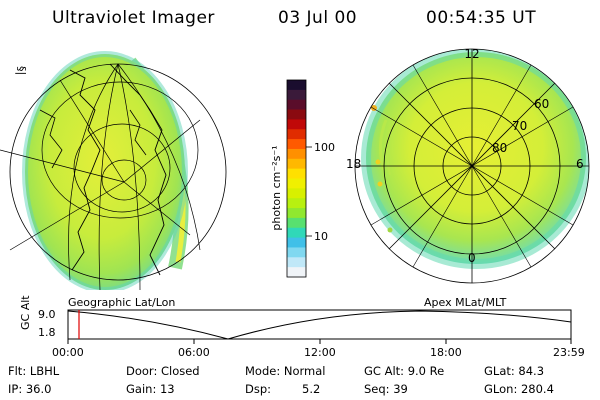  Describe the element at coordinates (324, 147) in the screenshot. I see `colorbar-tick-100: 100` at that location.